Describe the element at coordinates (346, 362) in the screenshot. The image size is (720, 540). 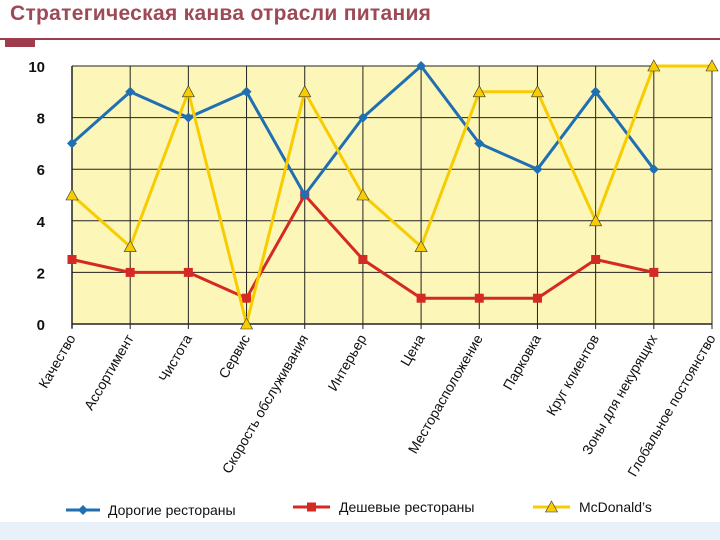
I see `x-tick-label: Интерьер` at that location.